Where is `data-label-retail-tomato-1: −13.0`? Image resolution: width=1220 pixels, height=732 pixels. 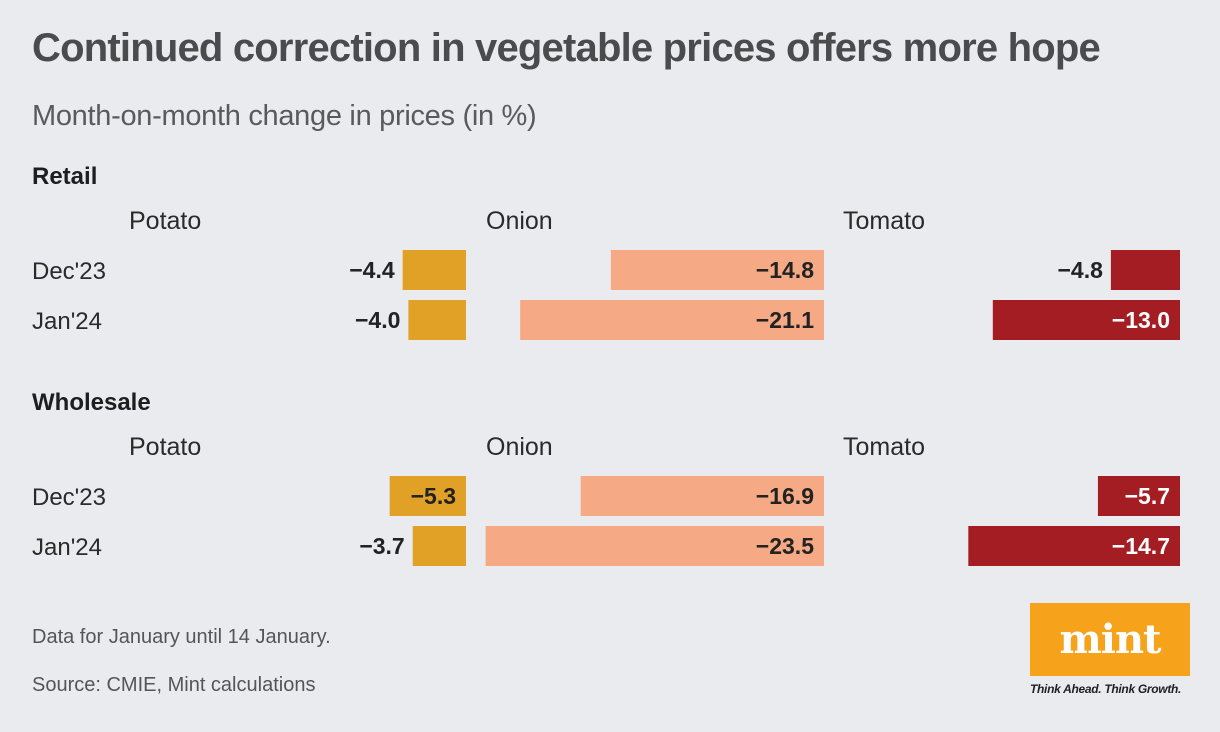 data-label-retail-tomato-1: −13.0 is located at coordinates (1141, 320).